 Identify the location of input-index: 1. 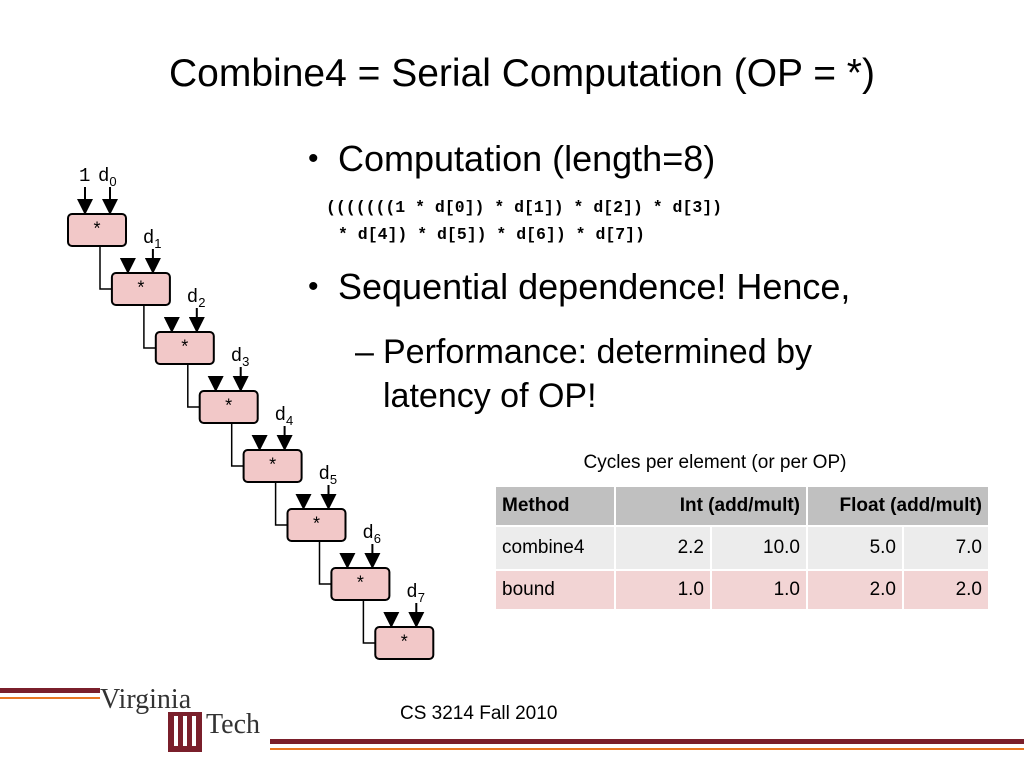
(157, 243).